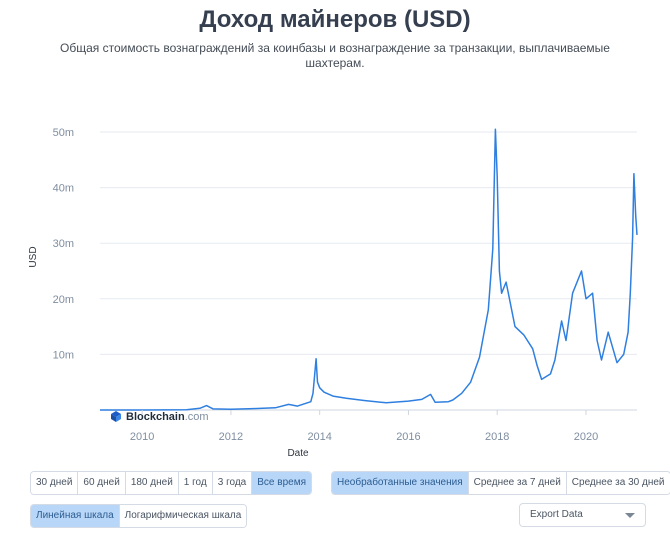 The width and height of the screenshot is (670, 541). I want to click on export-data-label: Export Data, so click(556, 514).